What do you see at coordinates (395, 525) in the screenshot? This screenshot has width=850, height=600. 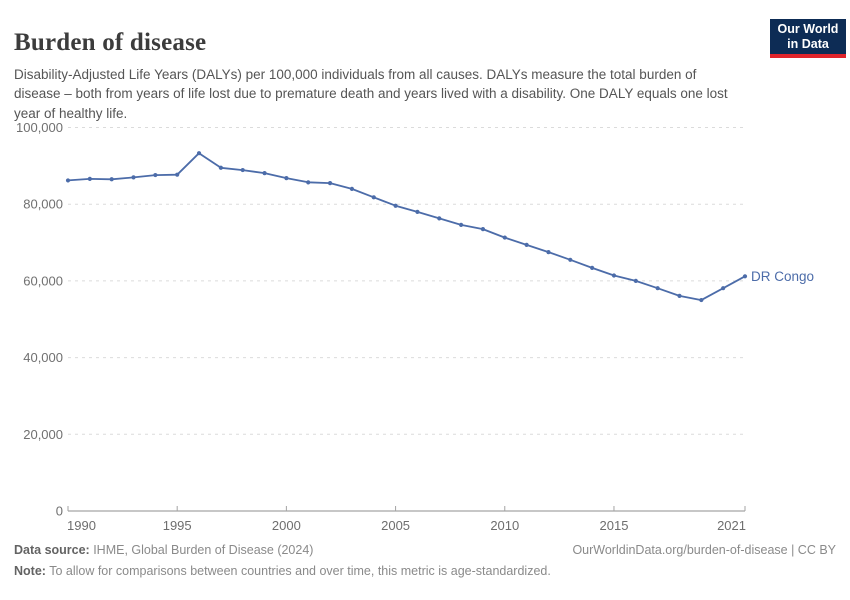 I see `x-axis-tick-label: 2005` at bounding box center [395, 525].